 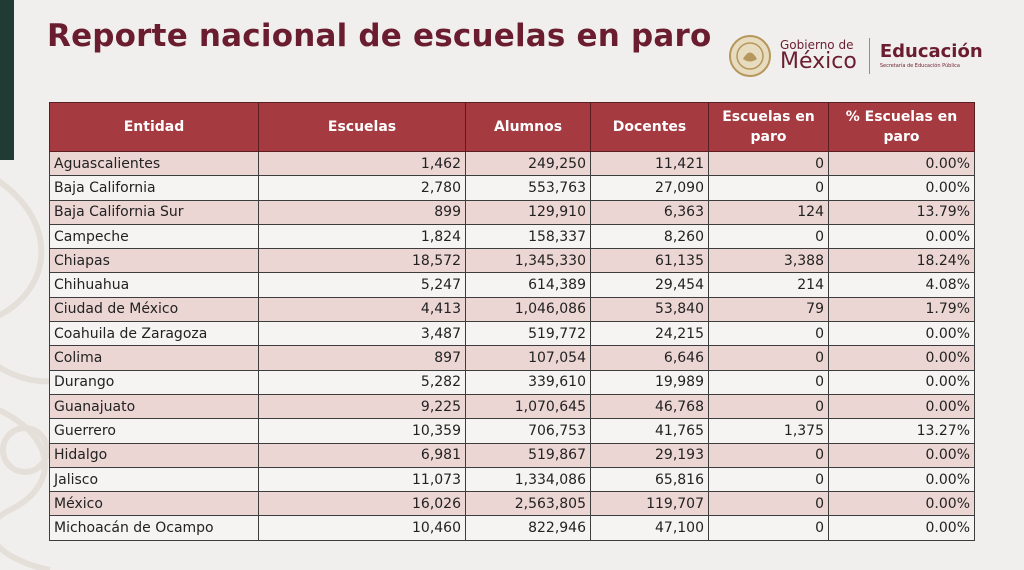 What do you see at coordinates (901, 309) in the screenshot?
I see `cell-porcentaje: 1.79%` at bounding box center [901, 309].